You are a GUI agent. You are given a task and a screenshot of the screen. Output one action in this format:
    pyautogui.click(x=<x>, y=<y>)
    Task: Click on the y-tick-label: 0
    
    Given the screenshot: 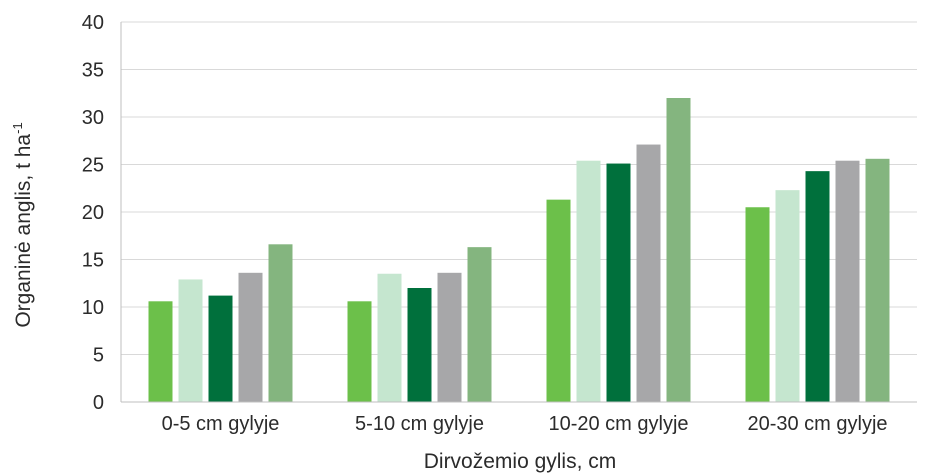 What is the action you would take?
    pyautogui.click(x=98, y=403)
    